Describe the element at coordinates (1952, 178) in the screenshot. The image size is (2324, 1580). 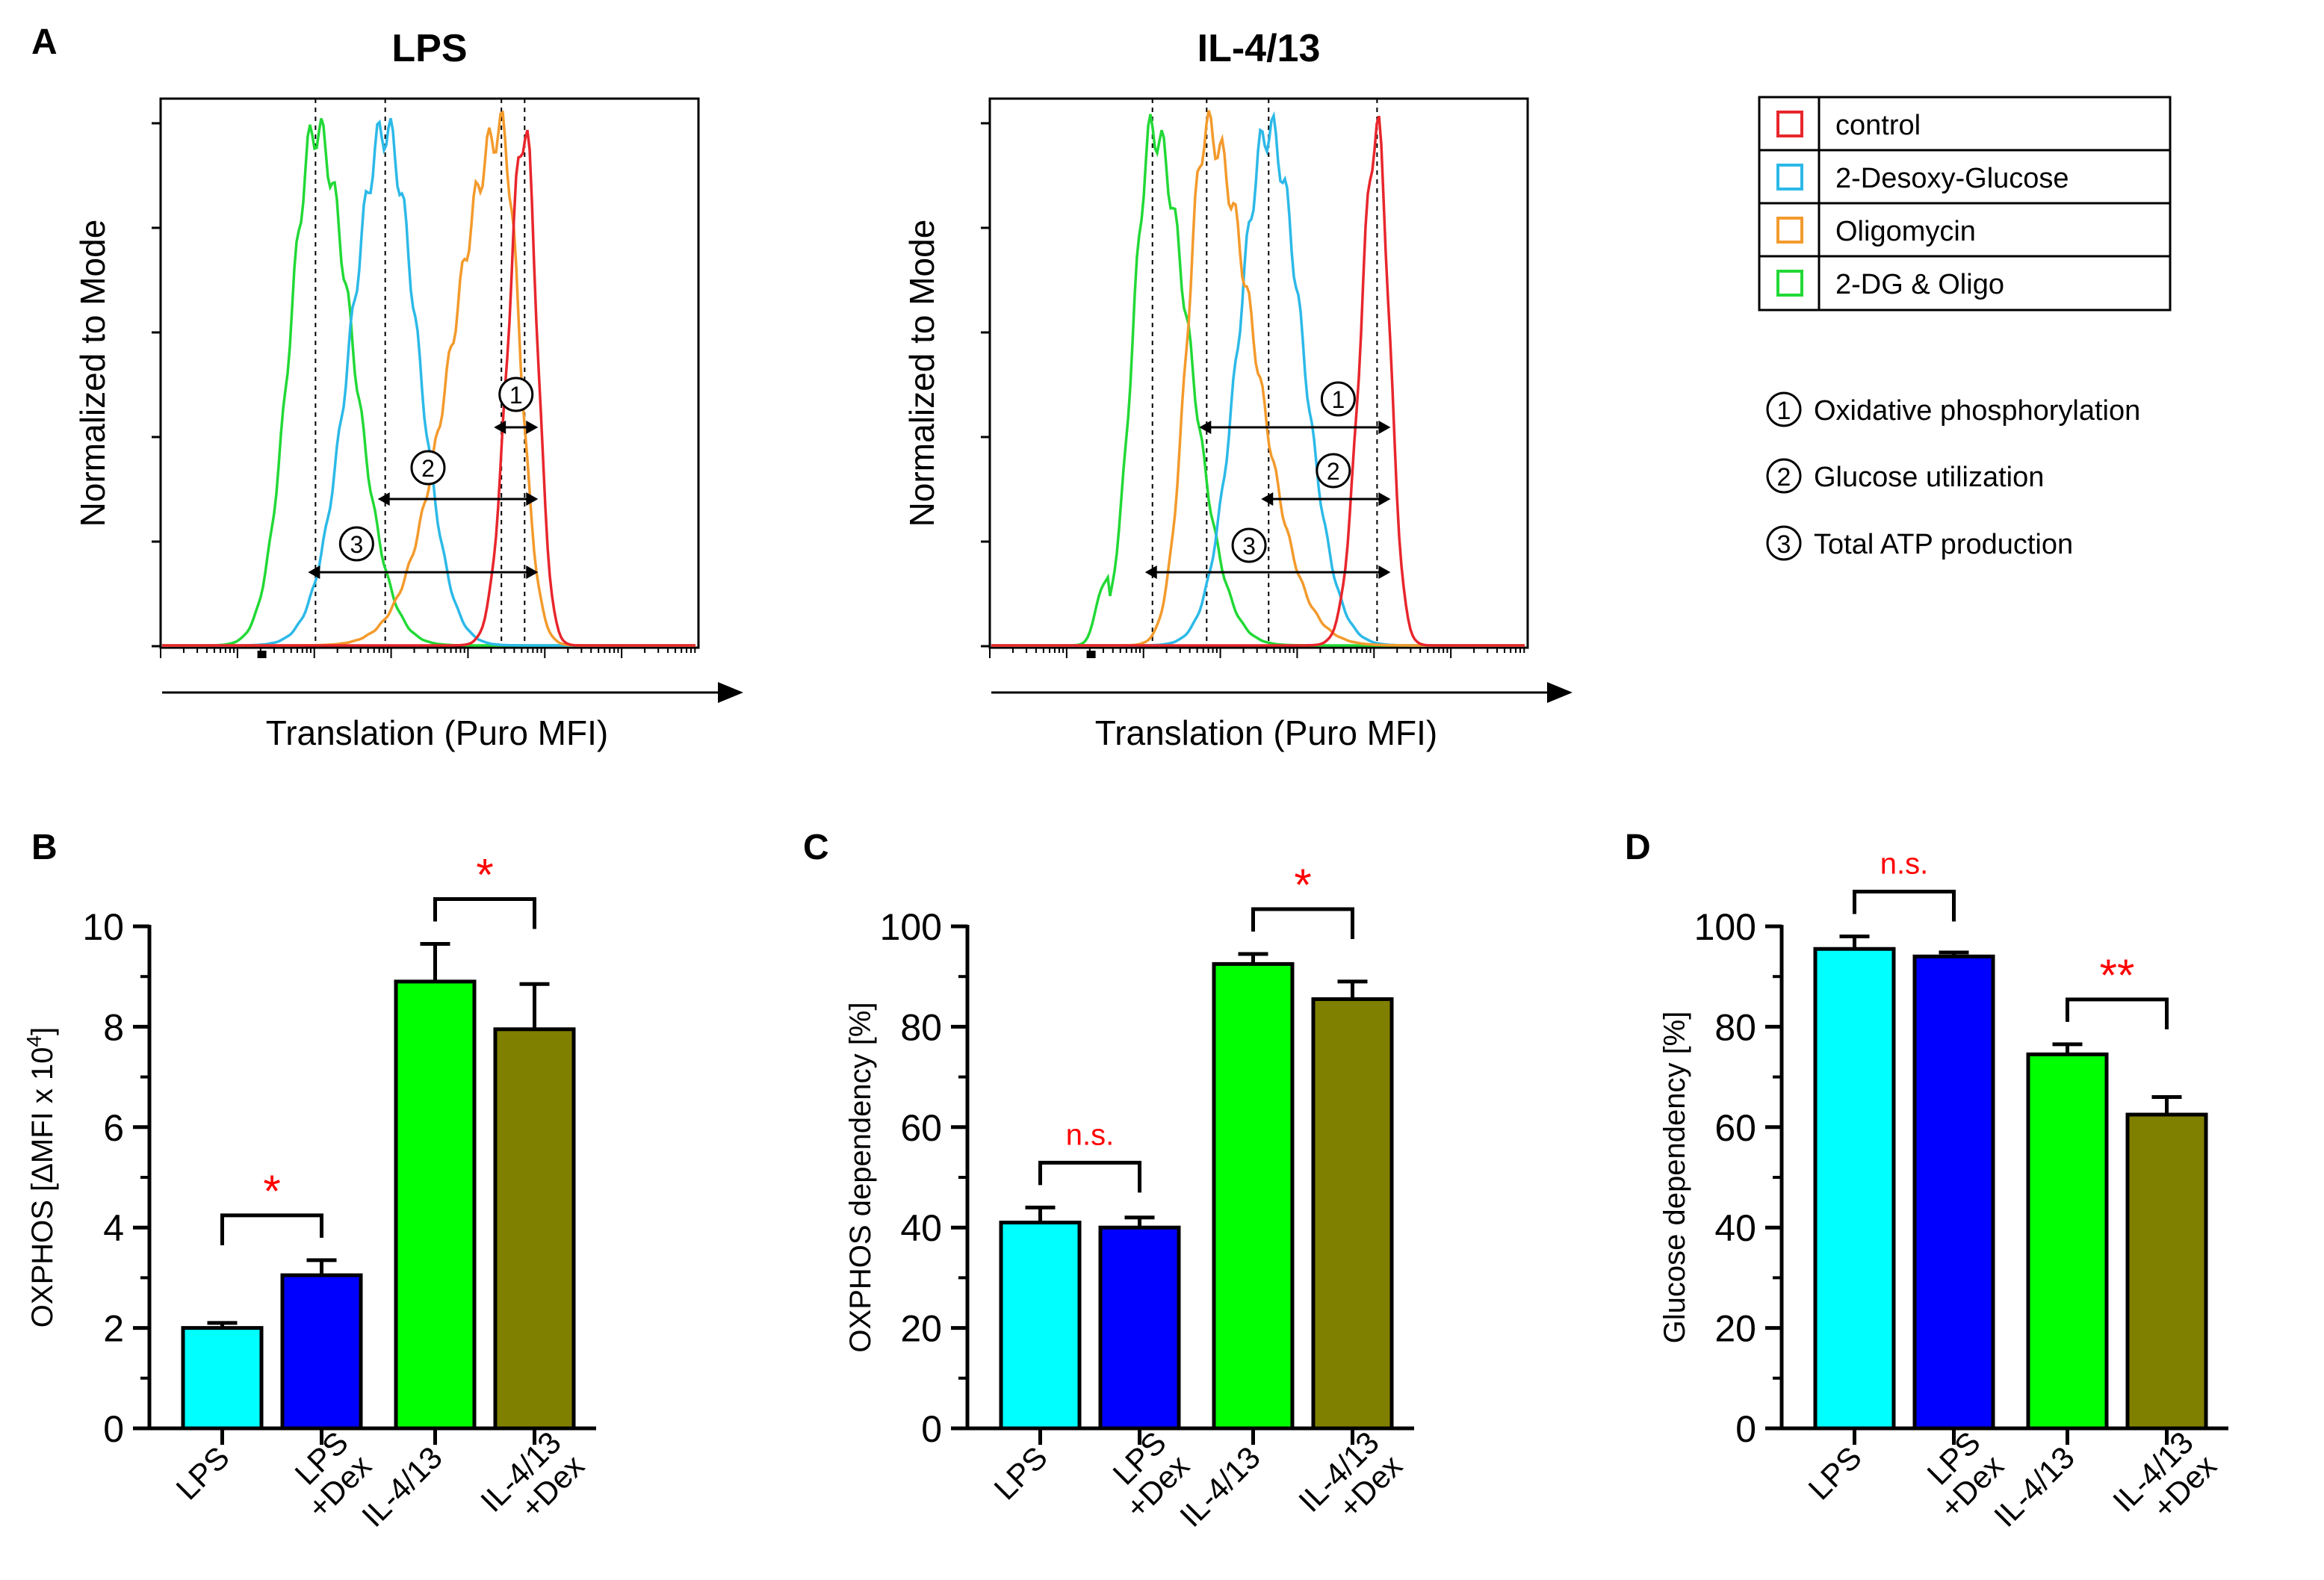
I see `legend-label-desoxy-glucose: 2-Desoxy-Glucose` at that location.